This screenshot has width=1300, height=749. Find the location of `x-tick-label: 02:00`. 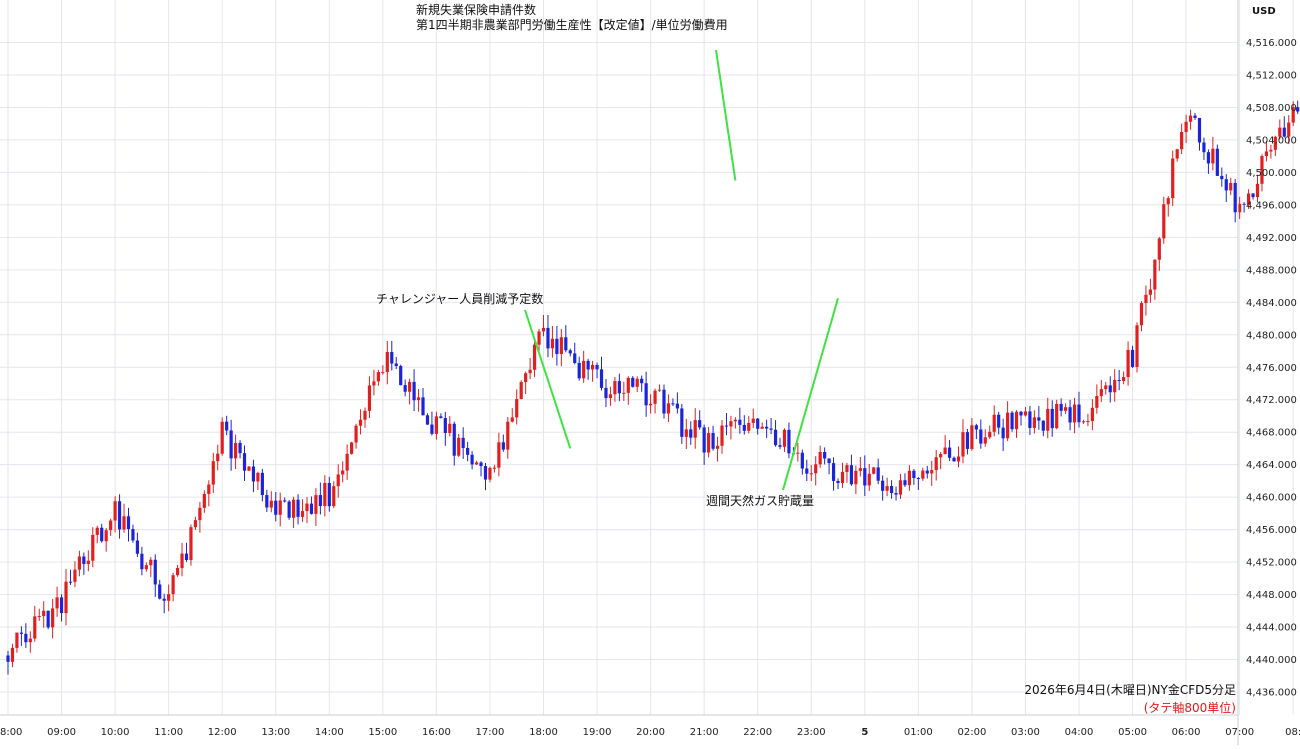

x-tick-label: 02:00 is located at coordinates (971, 732).